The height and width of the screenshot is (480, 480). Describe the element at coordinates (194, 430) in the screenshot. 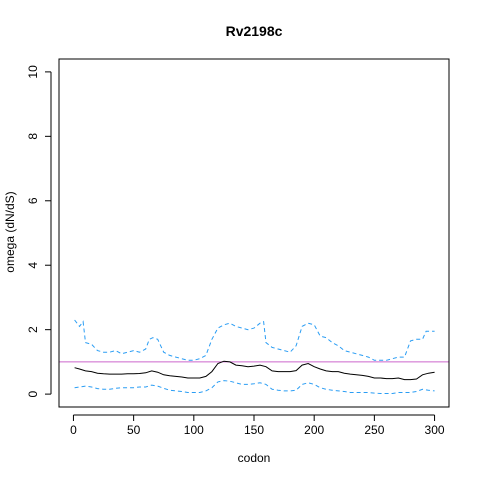

I see `x-tick-label: 100` at that location.